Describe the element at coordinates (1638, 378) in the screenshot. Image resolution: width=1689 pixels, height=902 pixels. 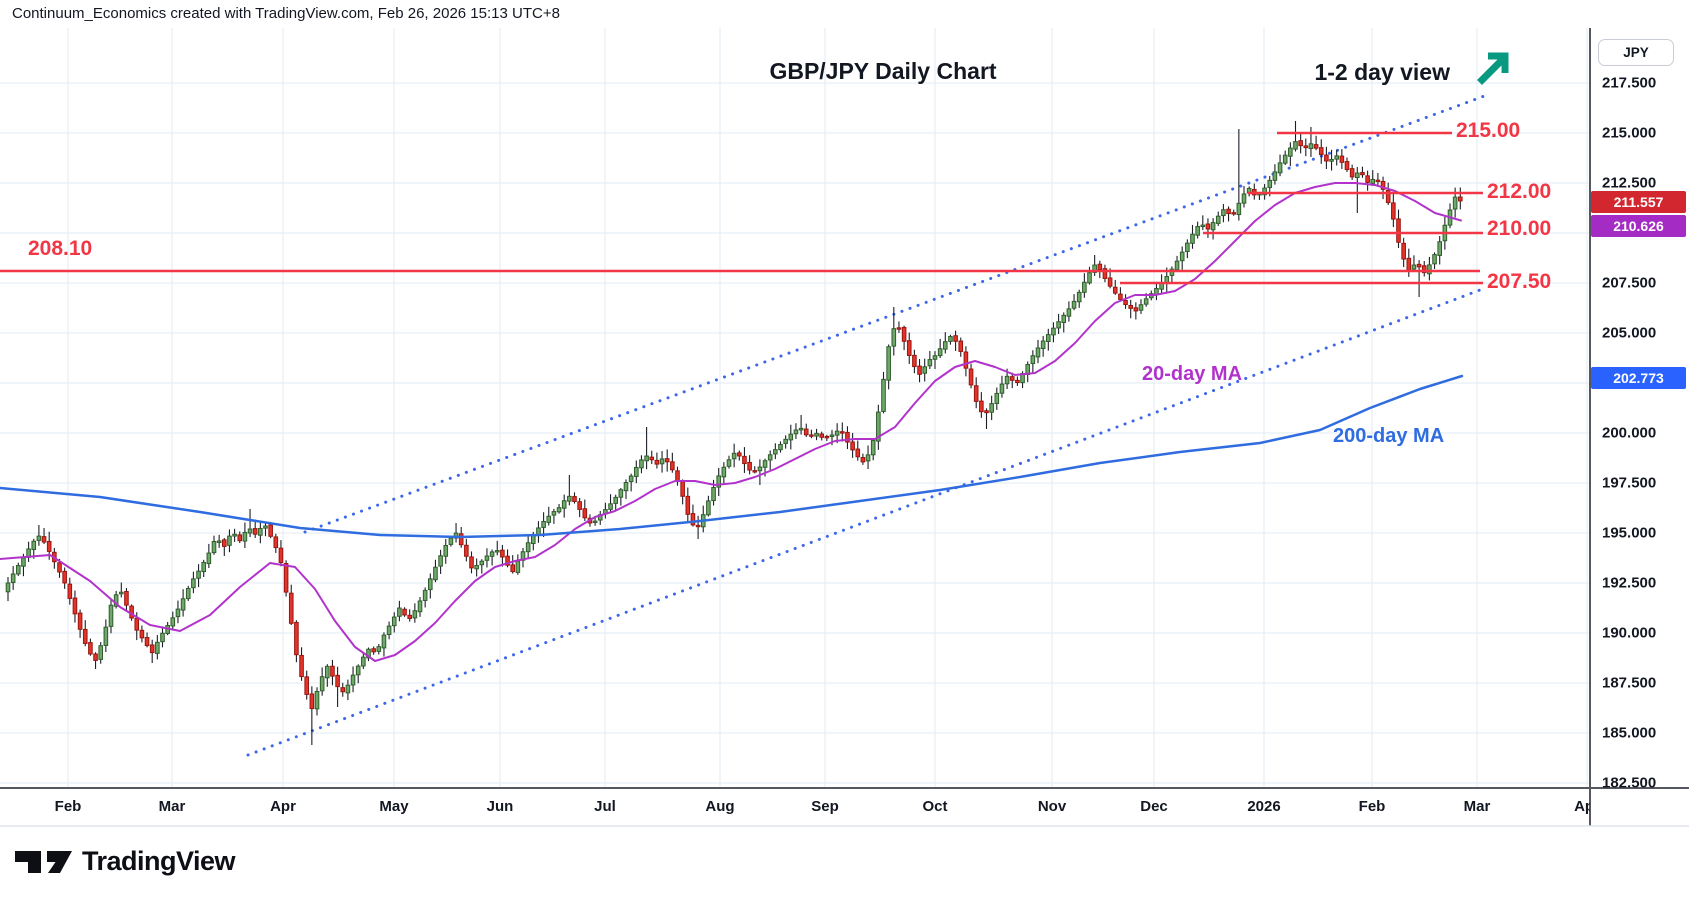
I see `last-price-badge: 202.773` at that location.